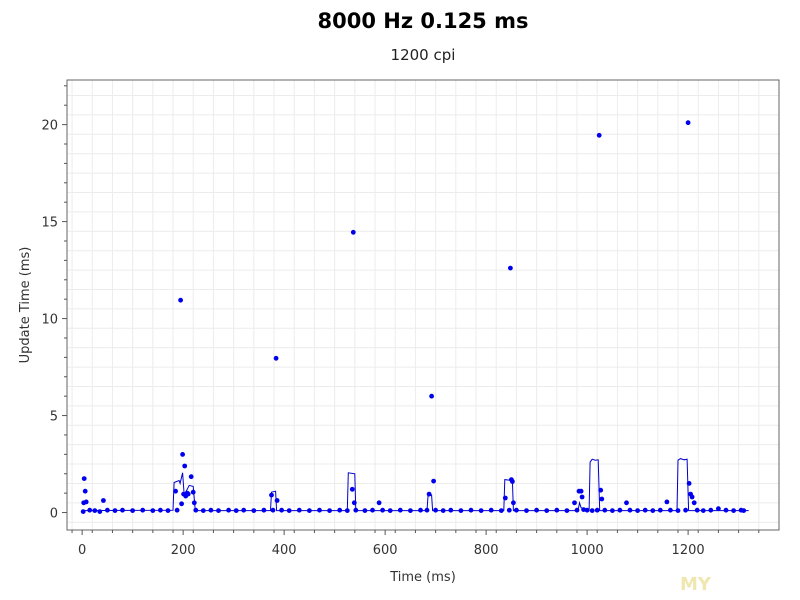 Image resolution: width=800 pixels, height=600 pixels. What do you see at coordinates (486, 550) in the screenshot?
I see `x-tick-label: 800` at bounding box center [486, 550].